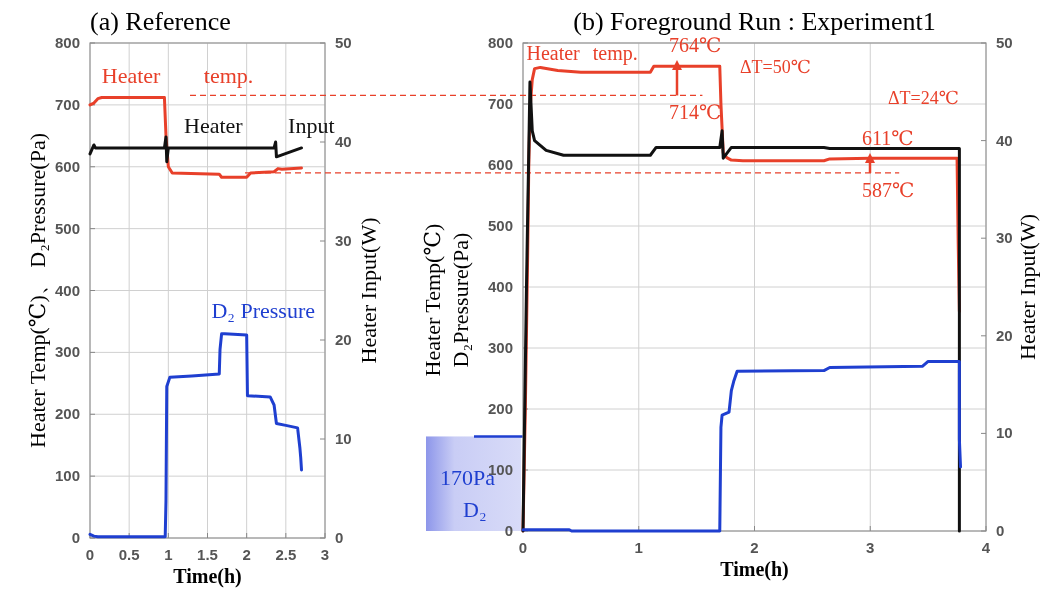 The image size is (1053, 592). Describe the element at coordinates (207, 554) in the screenshot. I see `x-tick-label: 1.5` at that location.